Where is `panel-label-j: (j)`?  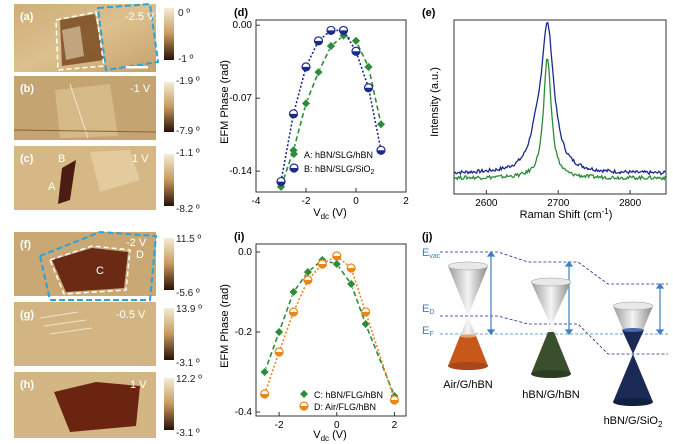
panel-label-j: (j) is located at coordinates (427, 237).